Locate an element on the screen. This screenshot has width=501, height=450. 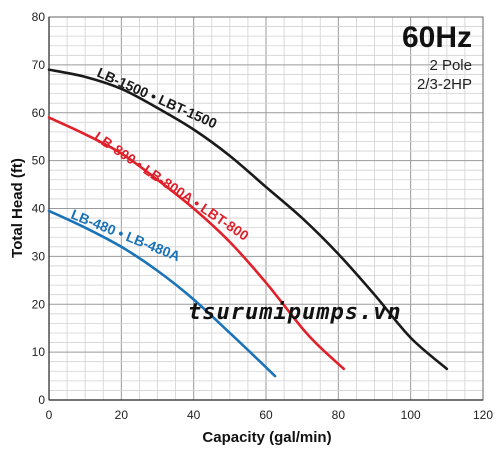
y-axis-title: Total Head (ft) is located at coordinates (17, 208).